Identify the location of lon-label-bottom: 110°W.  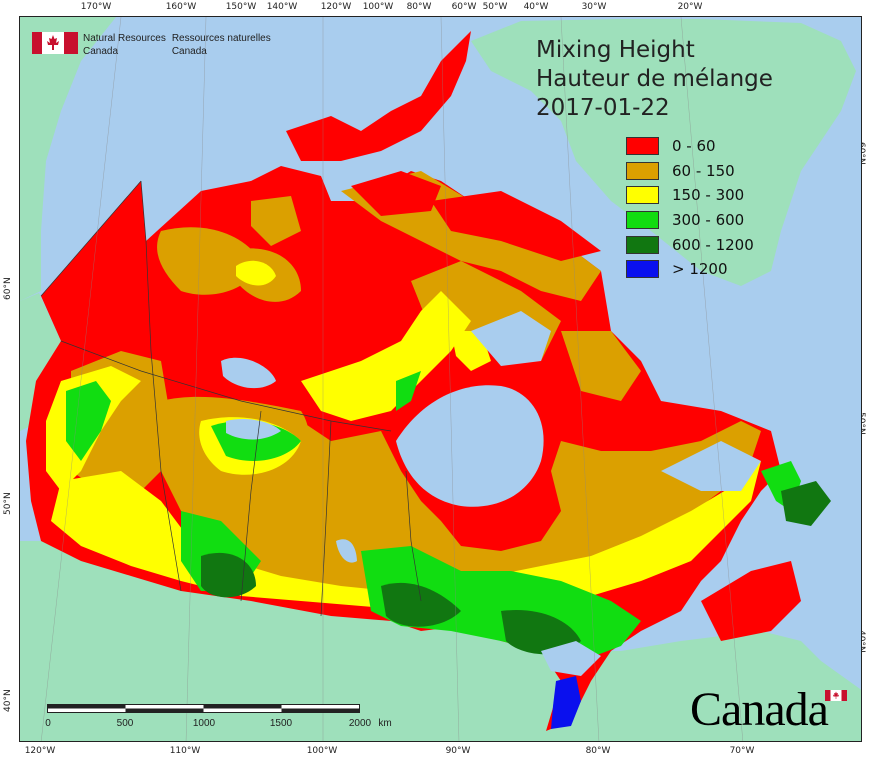
(185, 751).